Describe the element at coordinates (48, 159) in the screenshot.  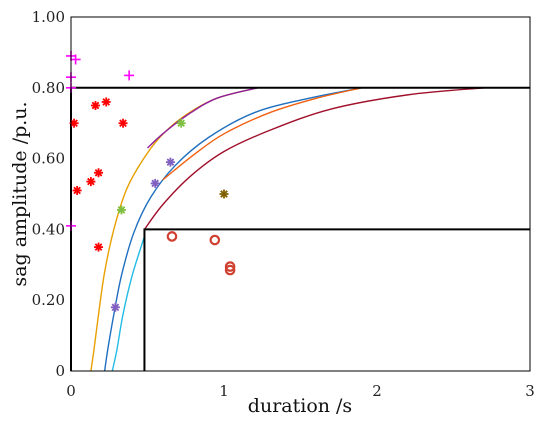
I see `y-tick-label: 0.60` at that location.